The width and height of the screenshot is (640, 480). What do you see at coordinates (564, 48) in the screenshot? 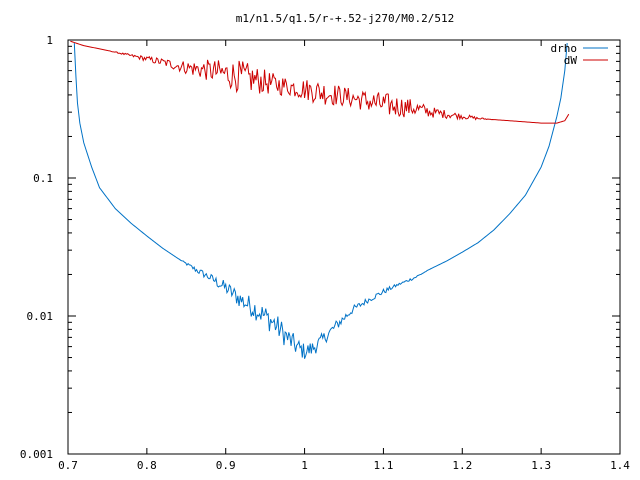
I see `legend-label-drho: drho` at bounding box center [564, 48].